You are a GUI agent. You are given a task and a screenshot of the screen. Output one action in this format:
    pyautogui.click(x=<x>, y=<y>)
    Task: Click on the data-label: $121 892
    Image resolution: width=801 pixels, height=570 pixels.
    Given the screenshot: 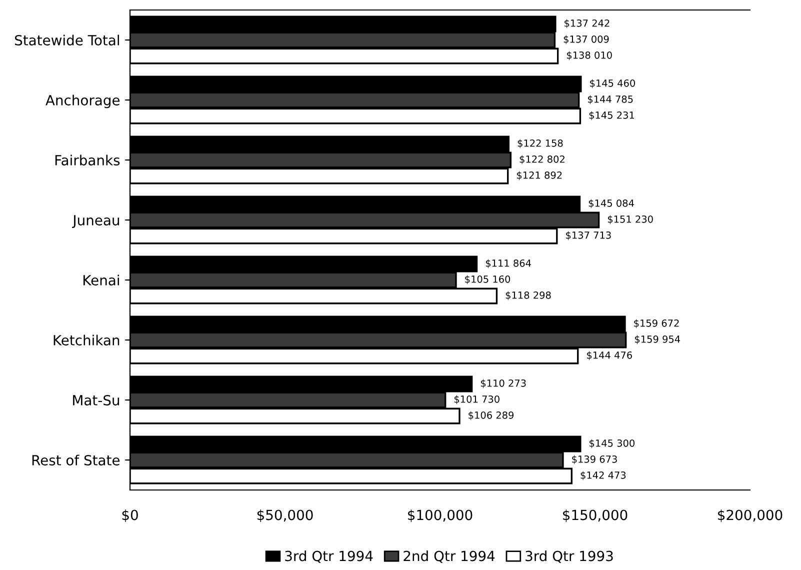 What is the action you would take?
    pyautogui.click(x=539, y=175)
    